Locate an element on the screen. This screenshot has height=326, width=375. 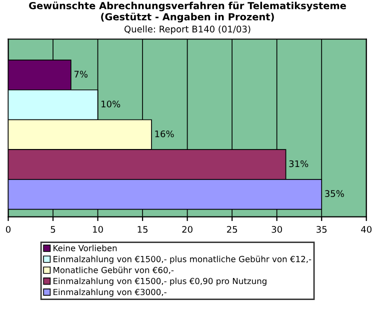
data-label: 35% is located at coordinates (334, 194).